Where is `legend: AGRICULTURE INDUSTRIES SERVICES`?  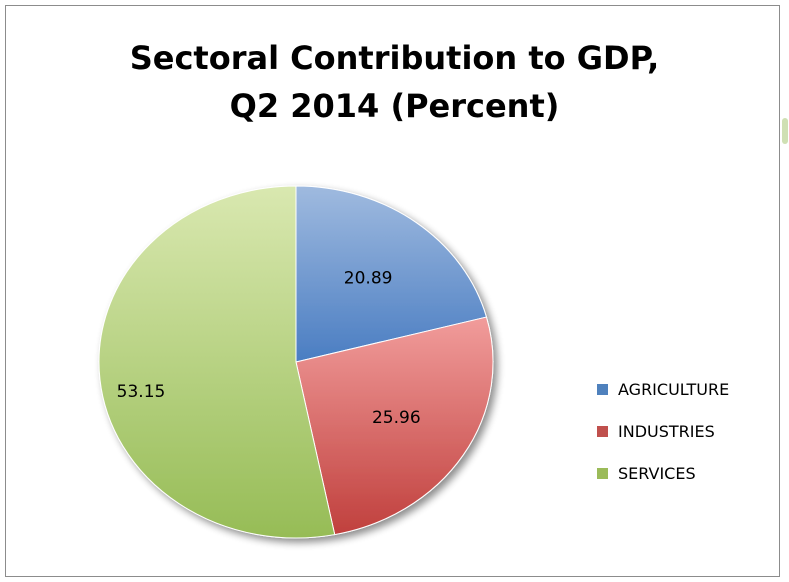 legend: AGRICULTURE INDUSTRIES SERVICES is located at coordinates (663, 431).